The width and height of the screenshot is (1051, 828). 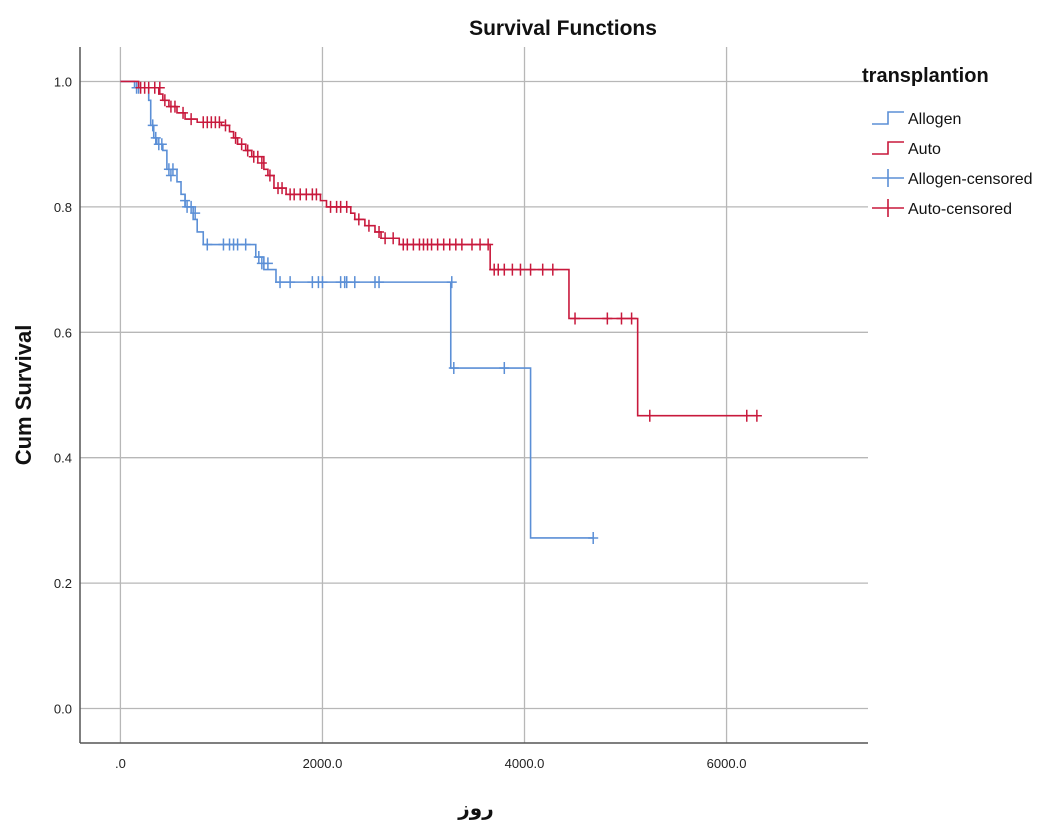 I want to click on legend-swatch-auto-censored, so click(x=888, y=208).